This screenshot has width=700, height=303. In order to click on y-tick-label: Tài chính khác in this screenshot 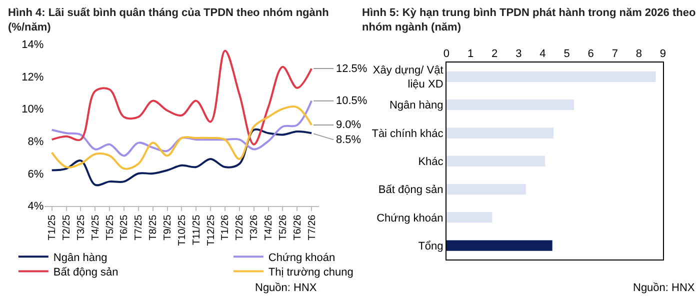, I will do `click(408, 134)`.